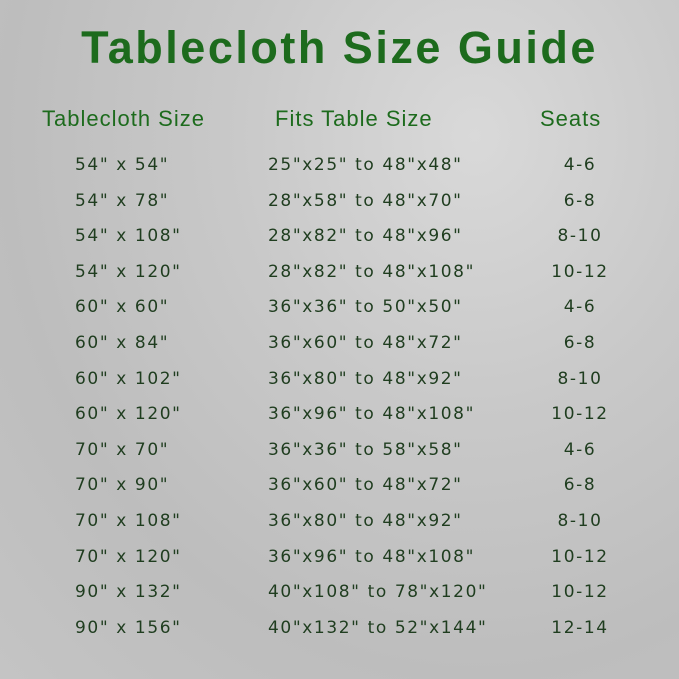 The image size is (679, 679). I want to click on seats-cell: 12-14, so click(580, 627).